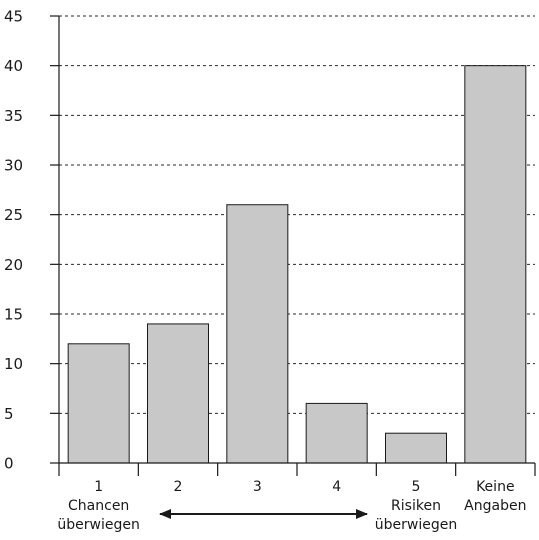 Image resolution: width=539 pixels, height=540 pixels. Describe the element at coordinates (98, 487) in the screenshot. I see `x-tick-label: 1` at that location.